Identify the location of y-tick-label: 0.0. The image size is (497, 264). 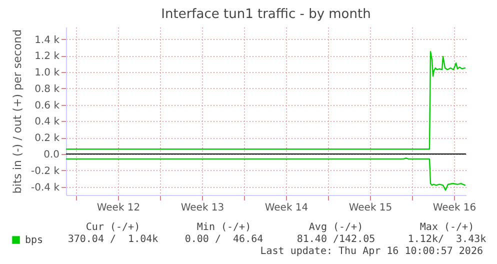
(52, 155).